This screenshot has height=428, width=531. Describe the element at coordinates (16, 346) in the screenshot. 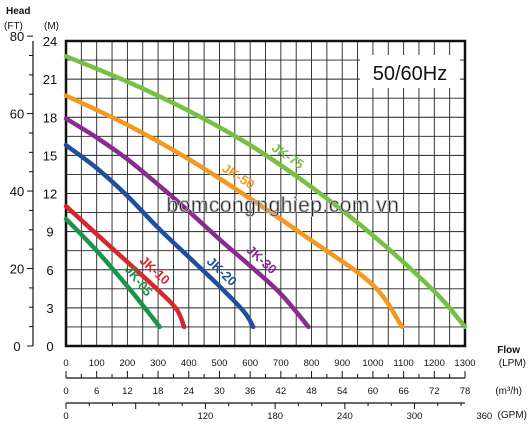

I see `y-tick-label-ft: 0` at that location.